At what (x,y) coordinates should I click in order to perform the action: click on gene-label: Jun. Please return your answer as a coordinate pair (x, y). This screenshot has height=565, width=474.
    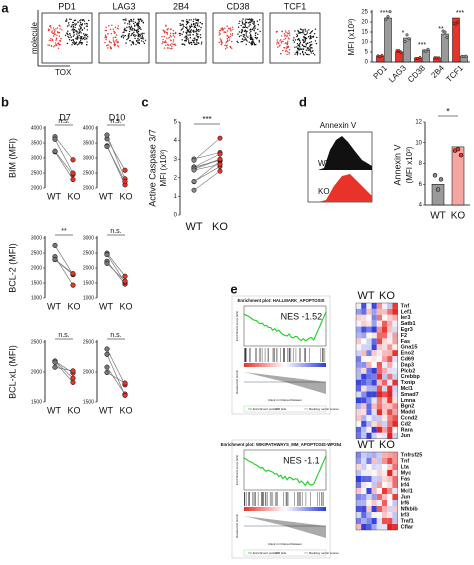
    Looking at the image, I should click on (406, 436).